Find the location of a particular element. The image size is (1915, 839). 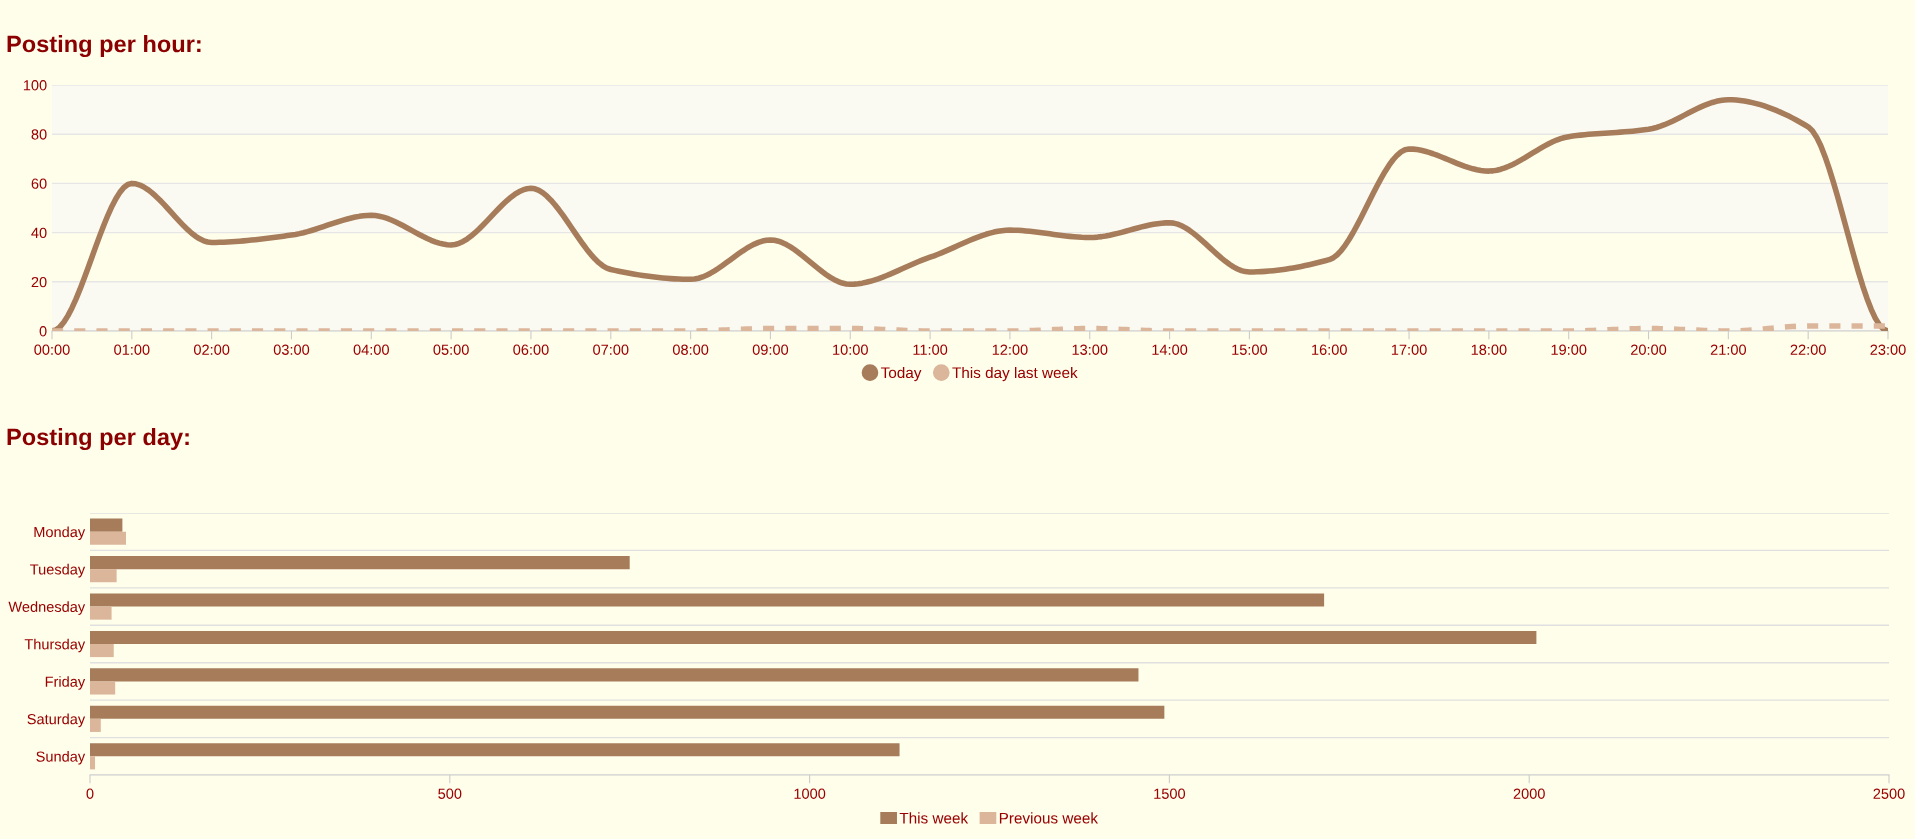

x-tick-label: 08:00 is located at coordinates (690, 349).